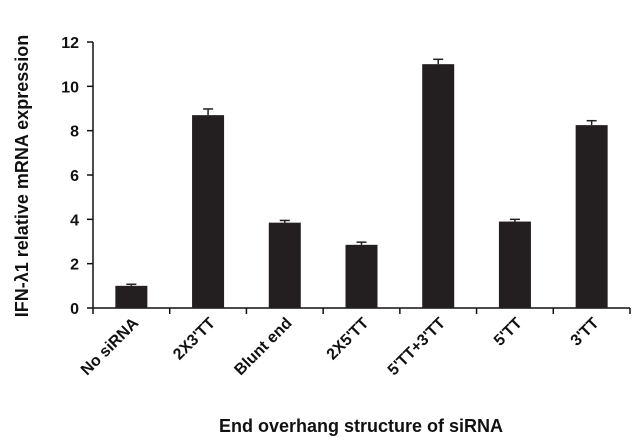 This screenshot has width=632, height=440. I want to click on x-tick-label: 3'TT, so click(585, 332).